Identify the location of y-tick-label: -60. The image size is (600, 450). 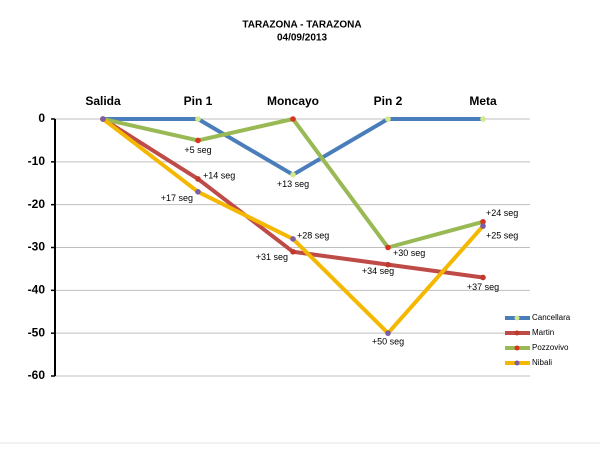
(37, 375).